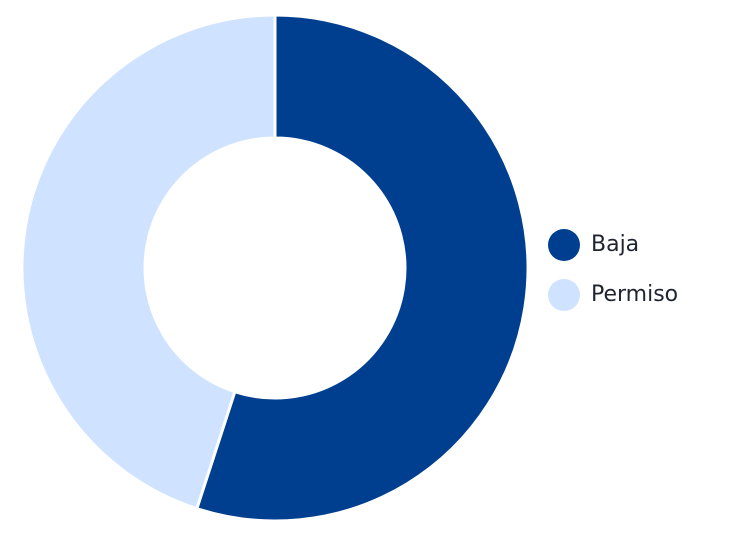 The width and height of the screenshot is (730, 534). I want to click on legend-label-baja: Baja, so click(615, 244).